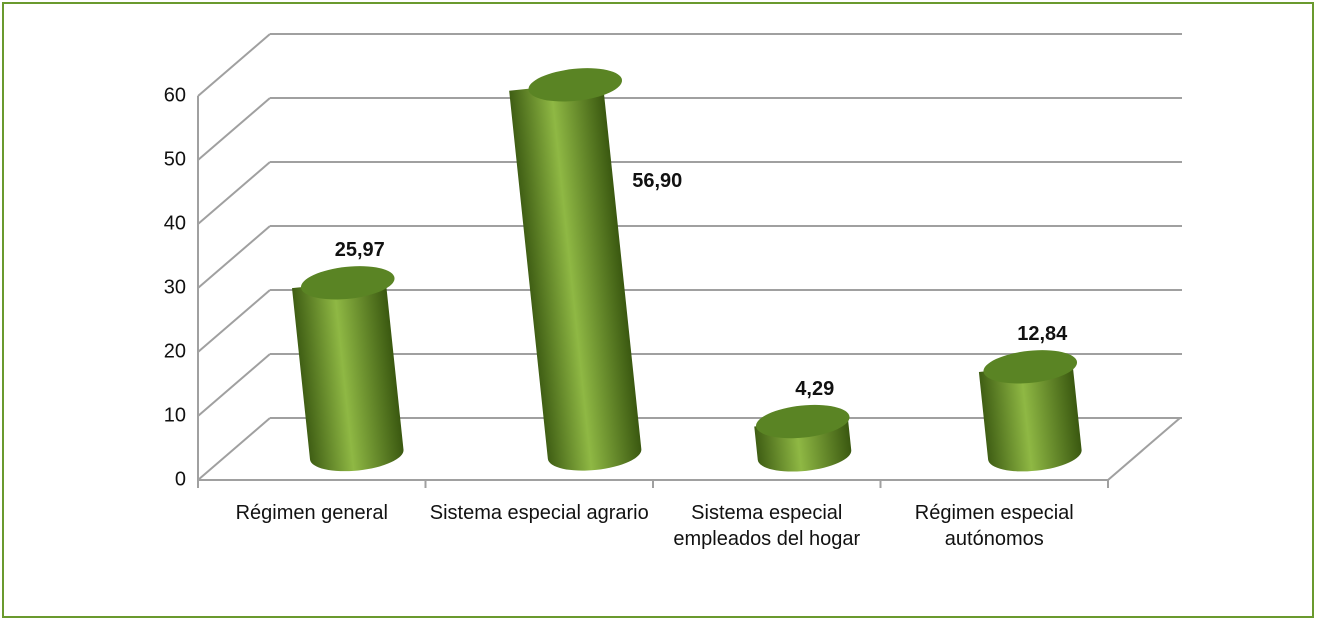  I want to click on y-tick-label: 20, so click(175, 351).